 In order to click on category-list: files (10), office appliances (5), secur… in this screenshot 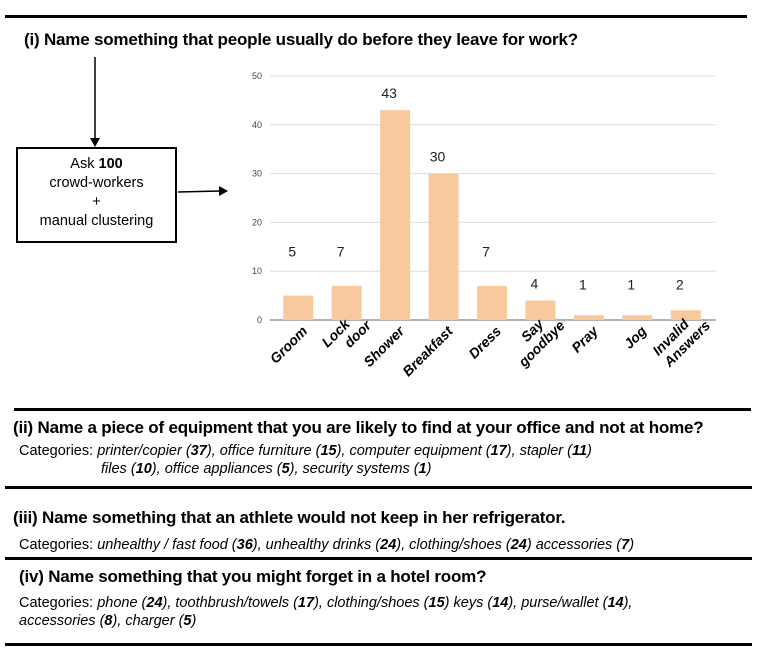, I will do `click(266, 469)`.